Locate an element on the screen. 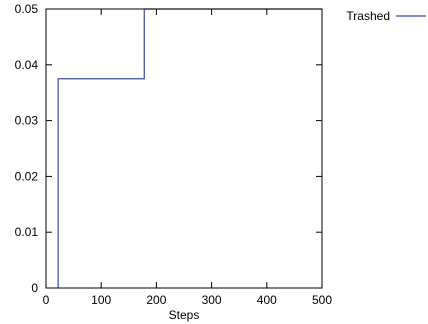 The image size is (428, 324). y-tick-label: 0.03 is located at coordinates (27, 121).